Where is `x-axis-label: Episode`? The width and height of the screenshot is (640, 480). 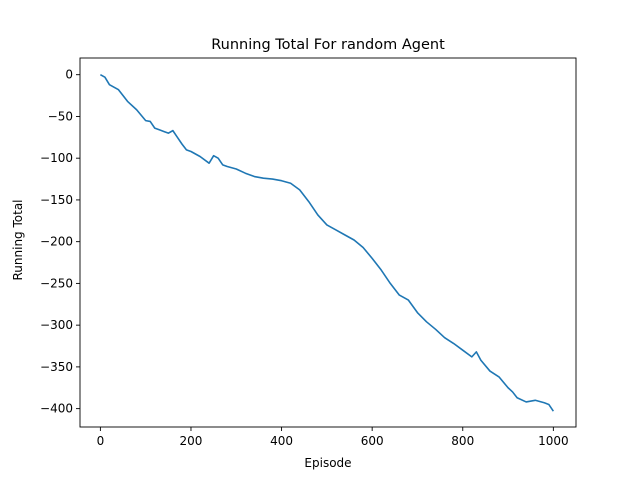 x-axis-label: Episode is located at coordinates (327, 463).